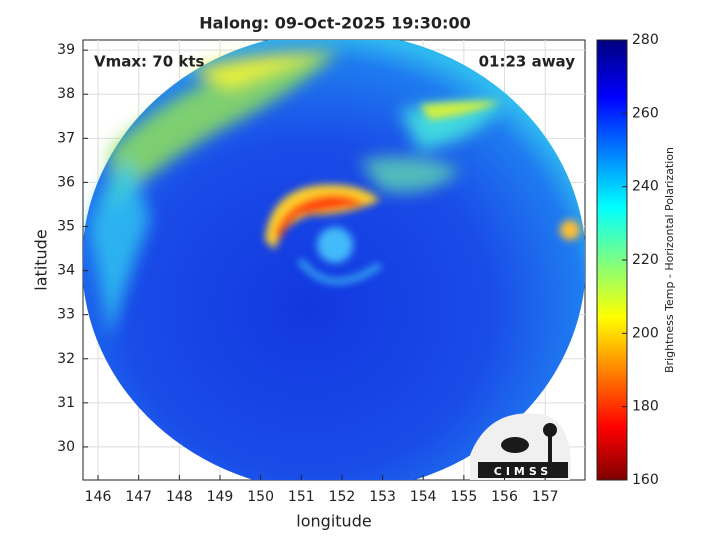 This screenshot has width=720, height=540. What do you see at coordinates (334, 23) in the screenshot?
I see `title: Halong: 09-Oct-2025 19:30:00` at bounding box center [334, 23].